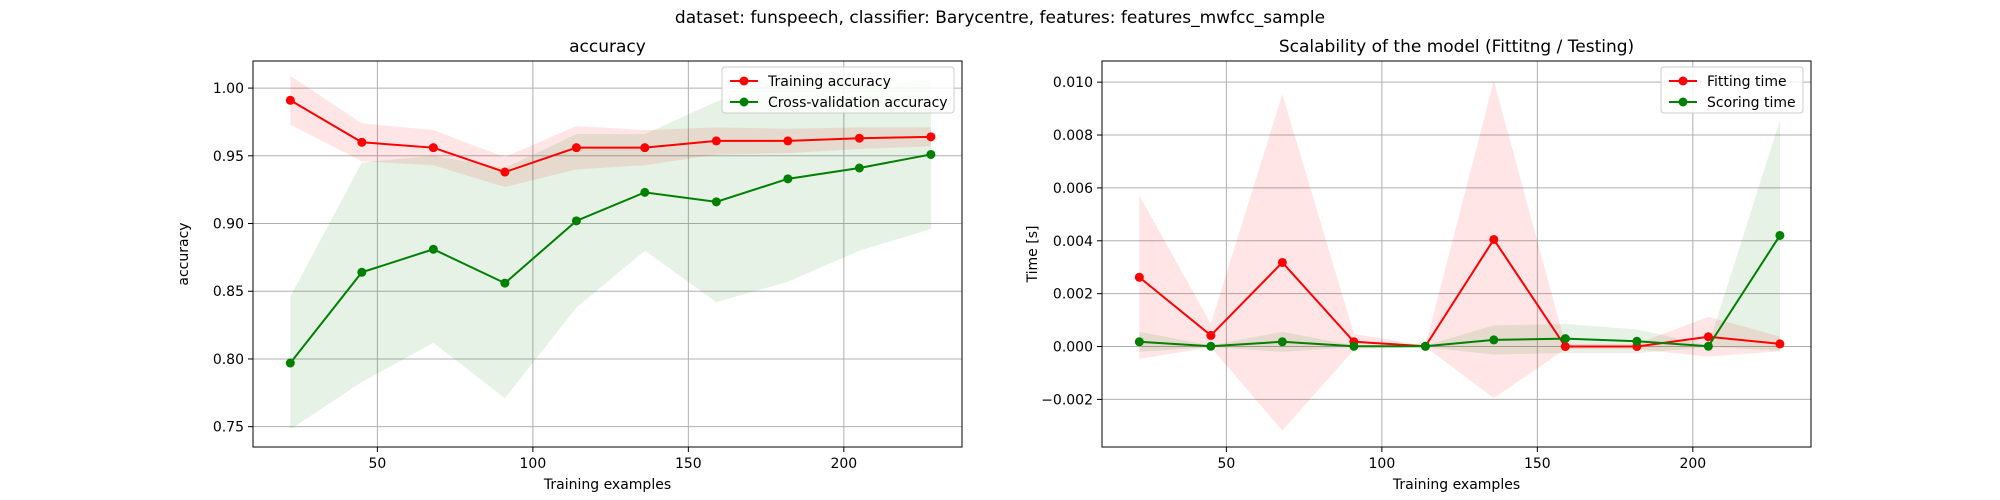  I want to click on y-tick-label: 0.90, so click(228, 225).